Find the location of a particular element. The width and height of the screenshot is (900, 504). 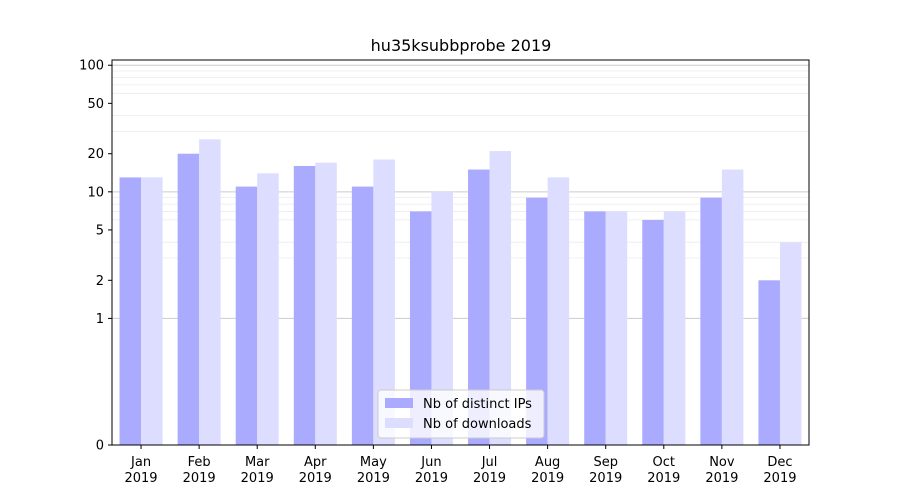

x-tick-label-month: Aug is located at coordinates (547, 462).